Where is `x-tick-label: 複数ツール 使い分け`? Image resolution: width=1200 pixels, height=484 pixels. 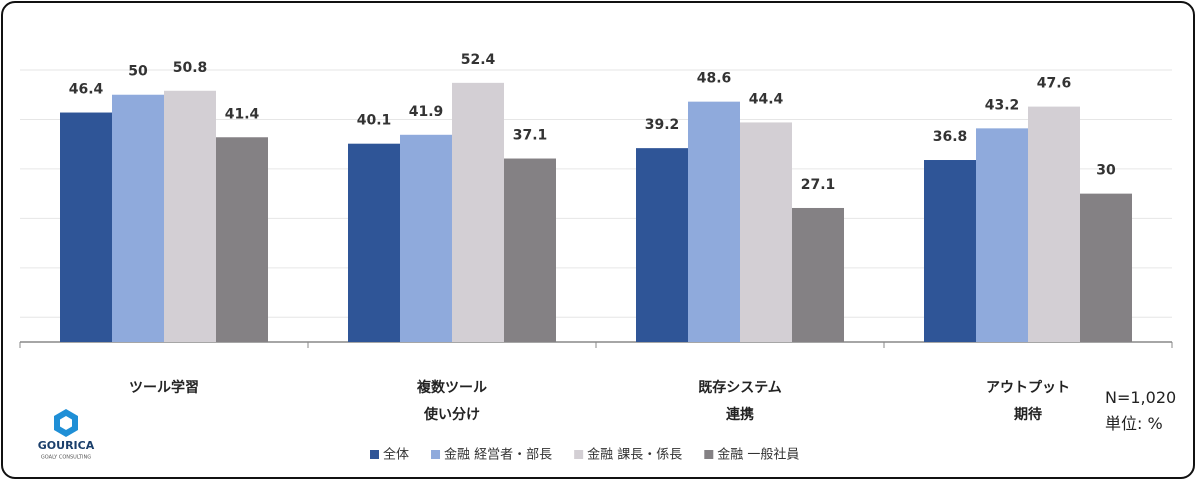 x-tick-label: 複数ツール 使い分け is located at coordinates (452, 401).